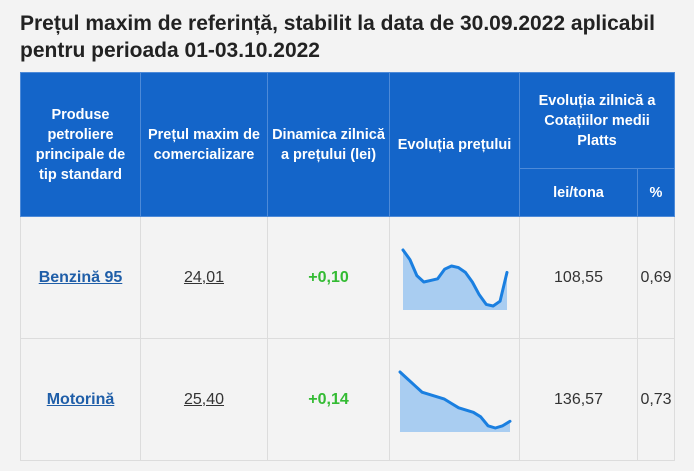  Describe the element at coordinates (578, 277) in the screenshot. I see `platts-lei-ton-value: 108,55` at that location.